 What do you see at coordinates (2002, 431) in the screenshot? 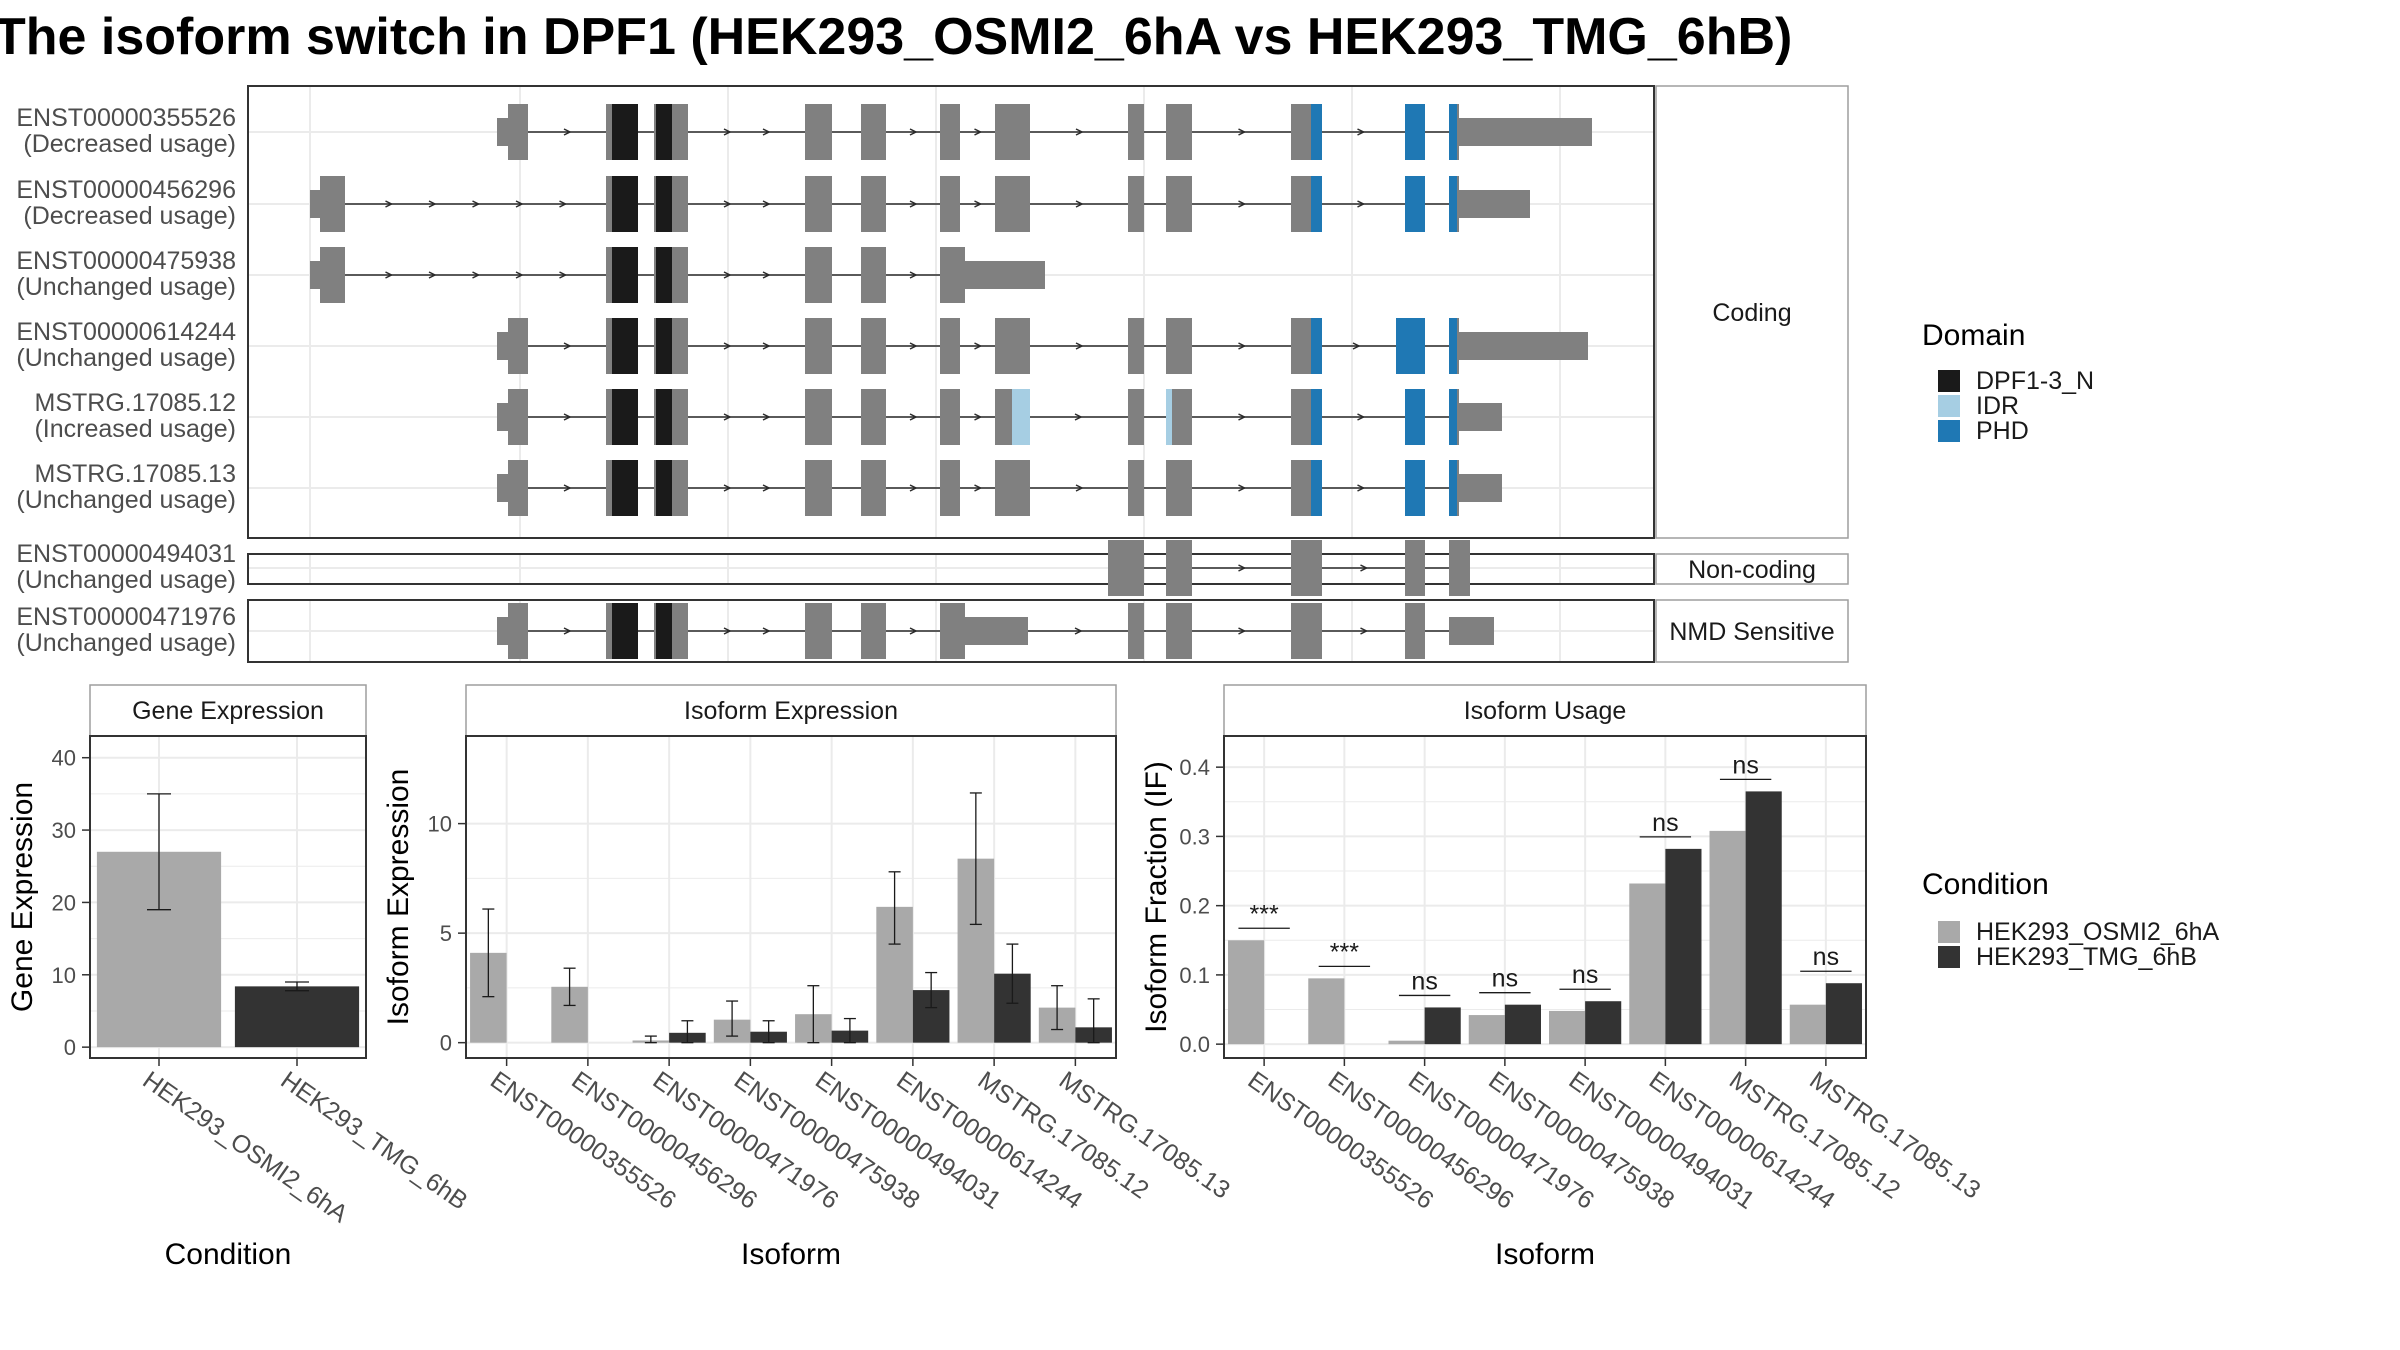
I see `domain-legend-label: PHD` at bounding box center [2002, 431].